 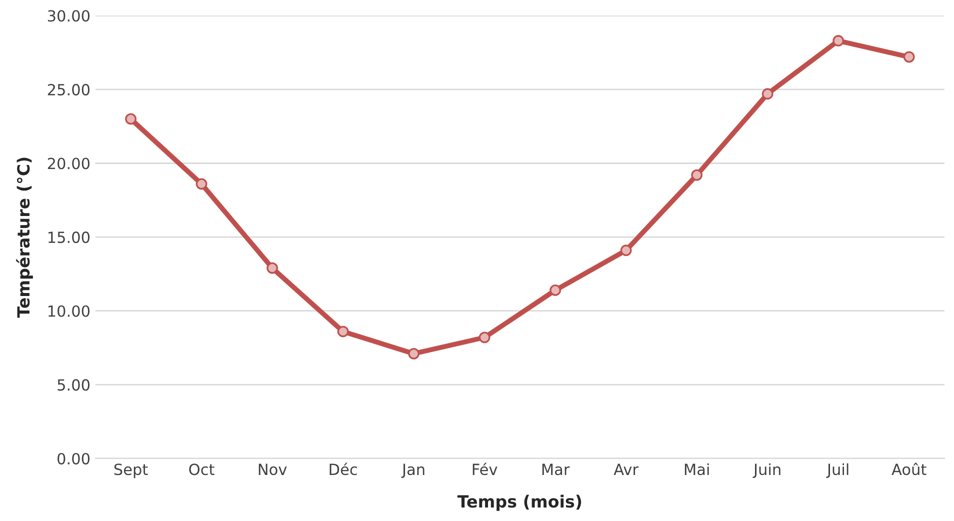 I want to click on x-tick-label: Déc, so click(x=343, y=469).